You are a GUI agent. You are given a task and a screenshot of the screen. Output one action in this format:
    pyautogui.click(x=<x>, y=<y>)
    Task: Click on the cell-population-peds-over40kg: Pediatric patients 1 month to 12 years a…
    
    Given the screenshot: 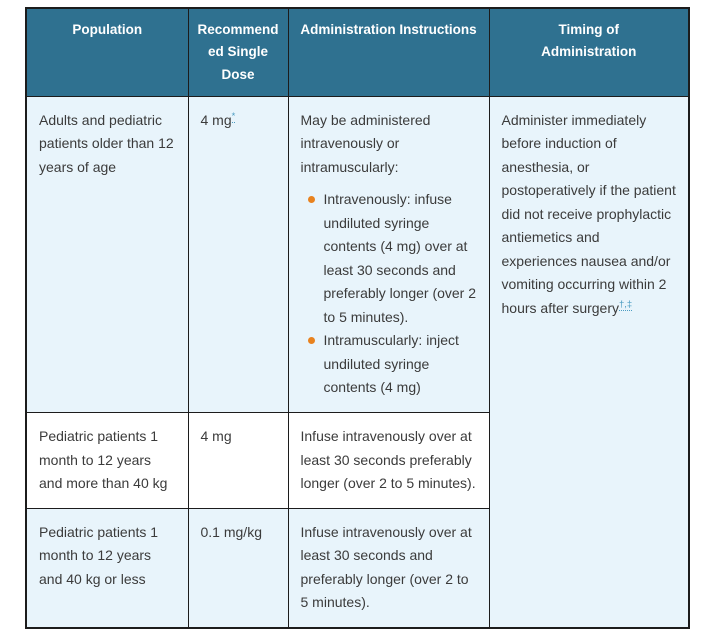 What is the action you would take?
    pyautogui.click(x=107, y=460)
    